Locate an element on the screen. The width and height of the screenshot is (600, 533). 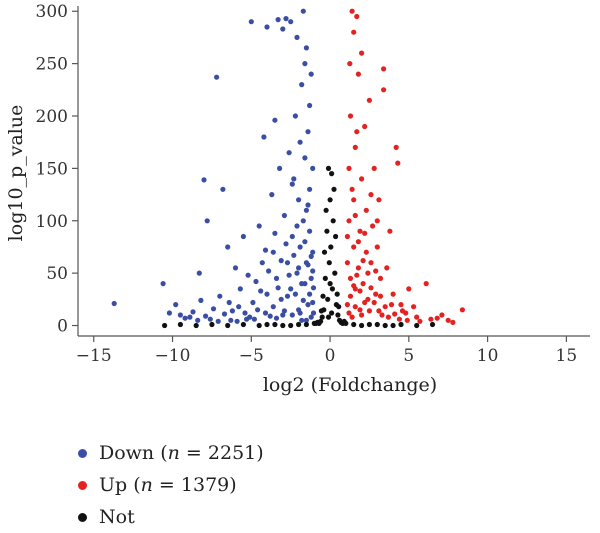
x-tick-label: −10 is located at coordinates (173, 356).